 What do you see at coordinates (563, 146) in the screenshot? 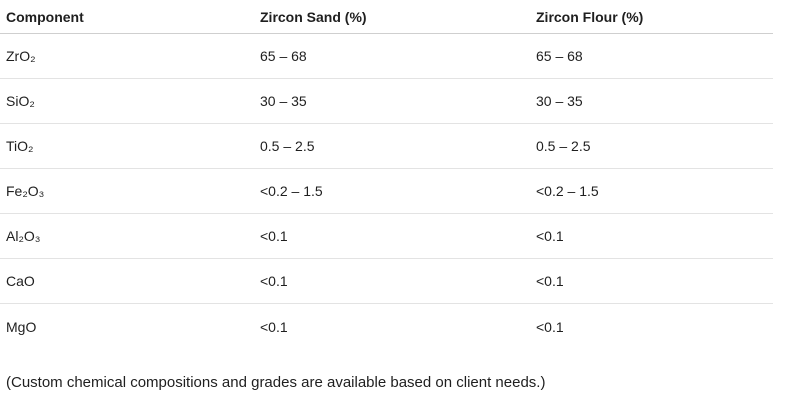
I see `zircon-flour-cell: 0.5 – 2.5` at bounding box center [563, 146].